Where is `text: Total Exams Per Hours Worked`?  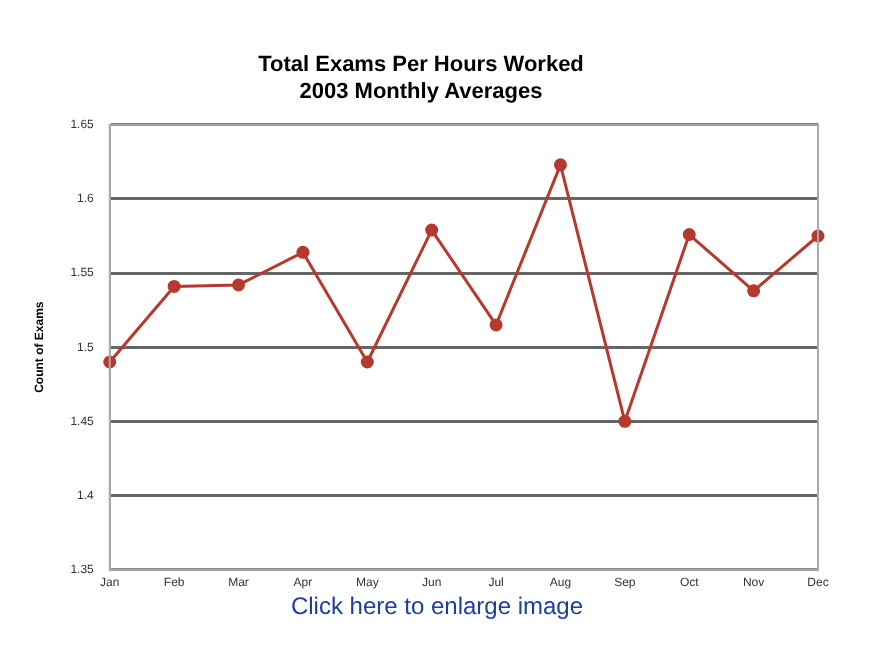
text: Total Exams Per Hours Worked is located at coordinates (421, 65).